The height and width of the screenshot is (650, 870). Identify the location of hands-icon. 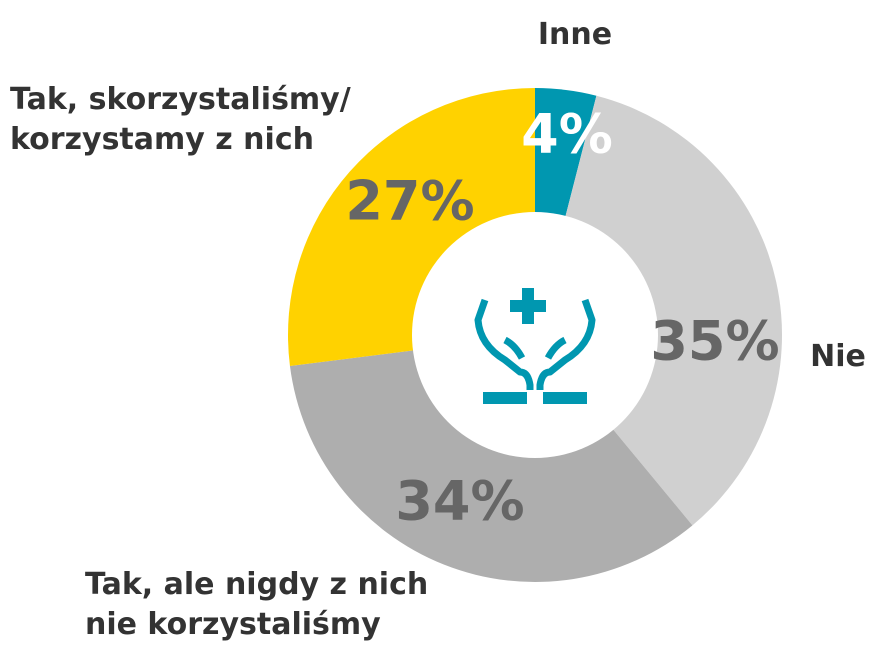
(535, 346).